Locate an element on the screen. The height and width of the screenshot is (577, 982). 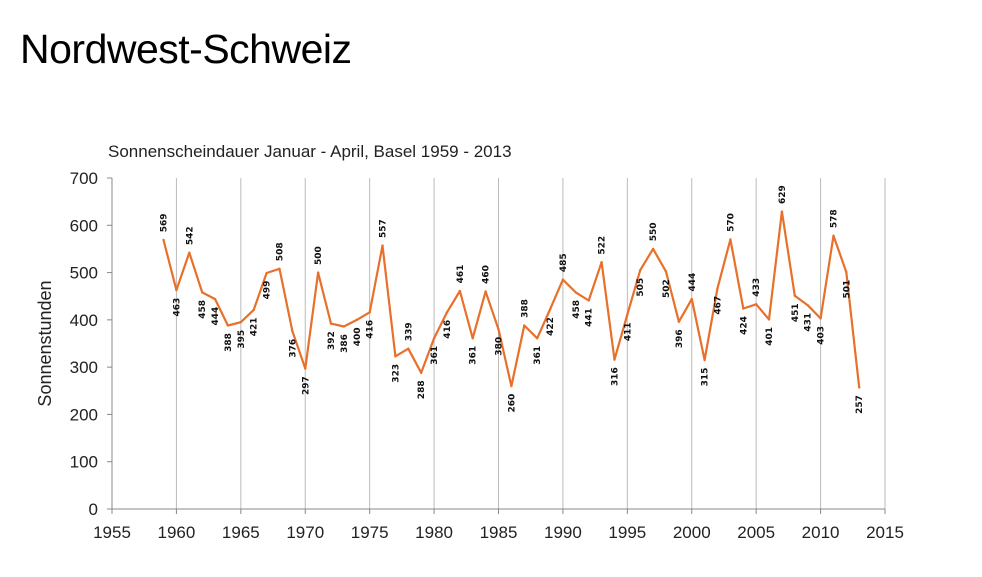
data-label: 416 is located at coordinates (371, 329).